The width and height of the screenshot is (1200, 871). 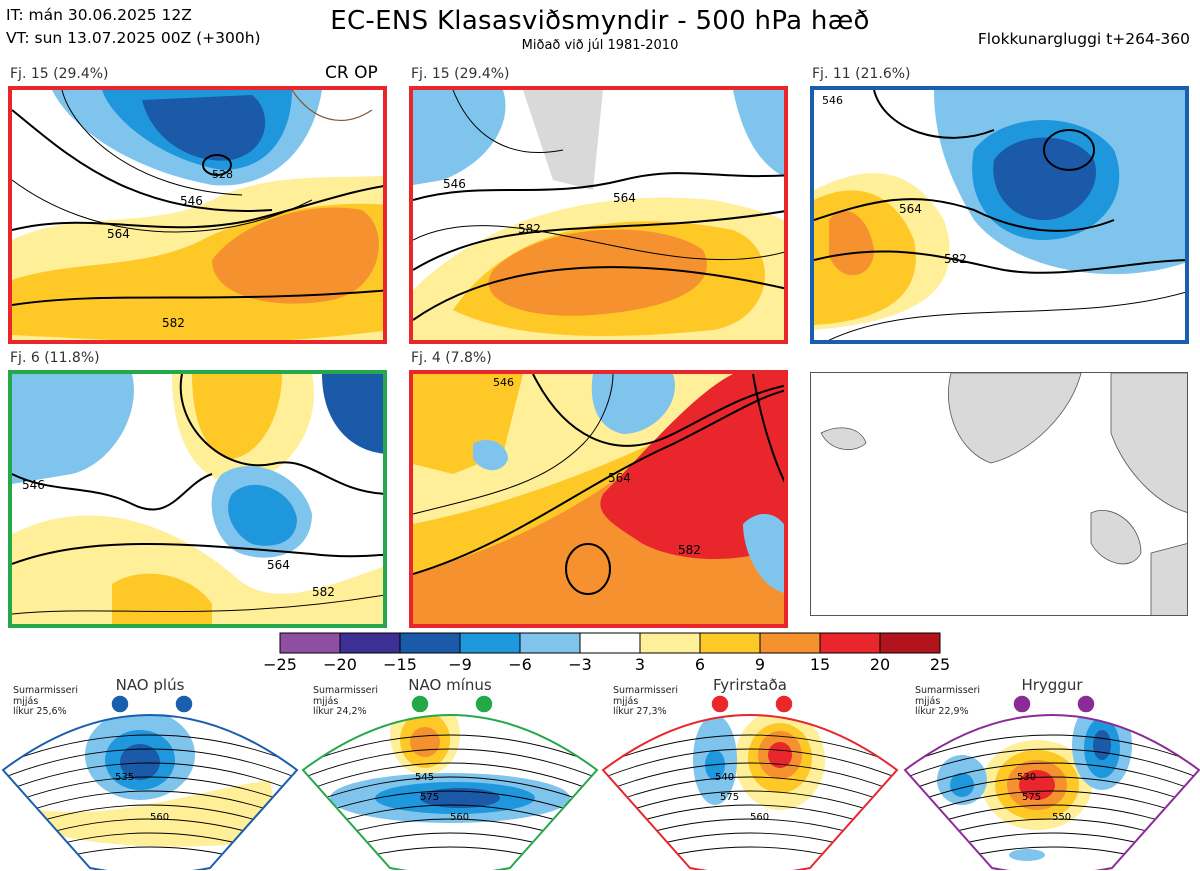 I want to click on regime-info: Sumarmisseri mjjás líkur 24,2%, so click(x=346, y=701).